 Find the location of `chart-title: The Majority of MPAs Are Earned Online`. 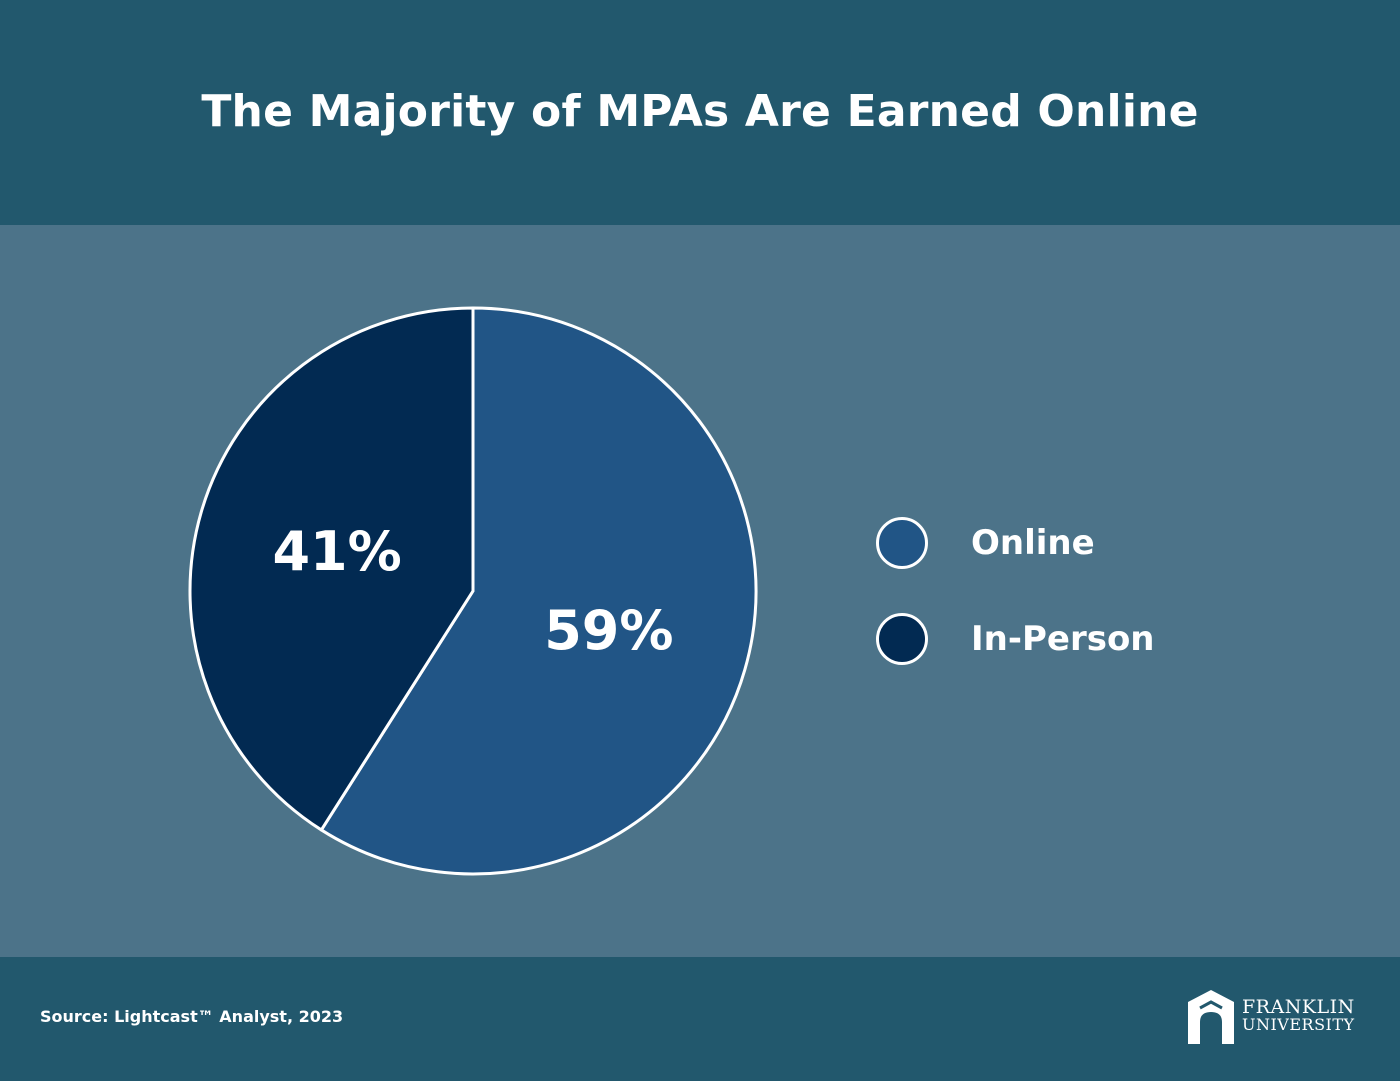

chart-title: The Majority of MPAs Are Earned Online is located at coordinates (700, 111).